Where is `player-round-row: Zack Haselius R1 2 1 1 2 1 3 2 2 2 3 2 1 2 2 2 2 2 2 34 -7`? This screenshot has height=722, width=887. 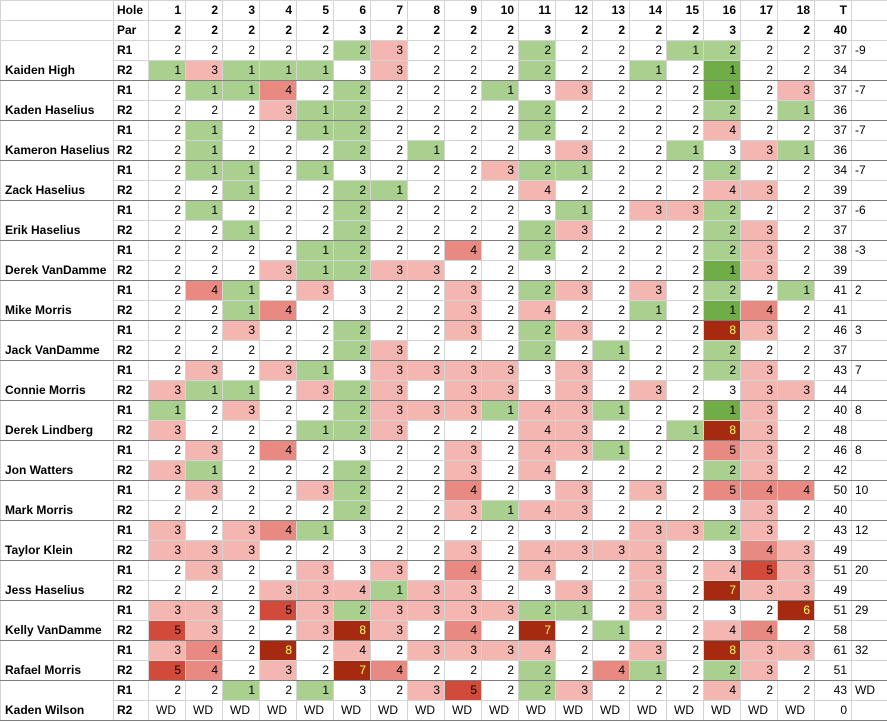
player-round-row: Zack Haselius R1 2 1 1 2 1 3 2 2 2 3 2 1 2 2 2 2 2 2 34 -7 is located at coordinates (443, 180).